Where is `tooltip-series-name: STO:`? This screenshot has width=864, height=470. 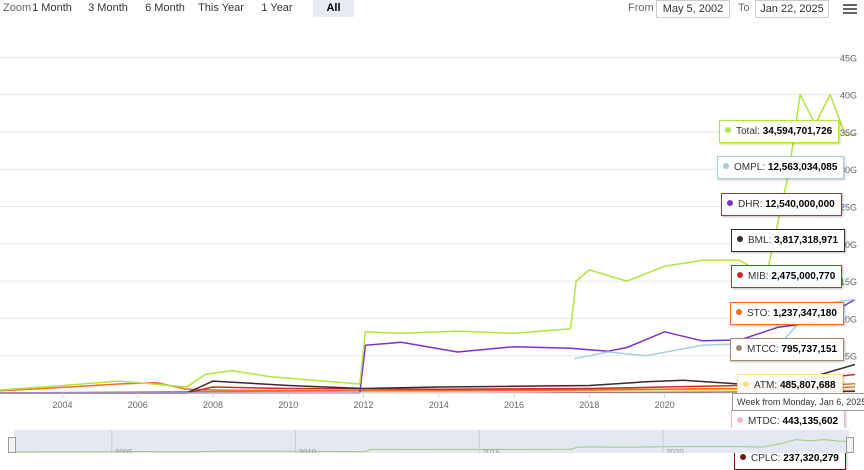 tooltip-series-name: STO: is located at coordinates (760, 313).